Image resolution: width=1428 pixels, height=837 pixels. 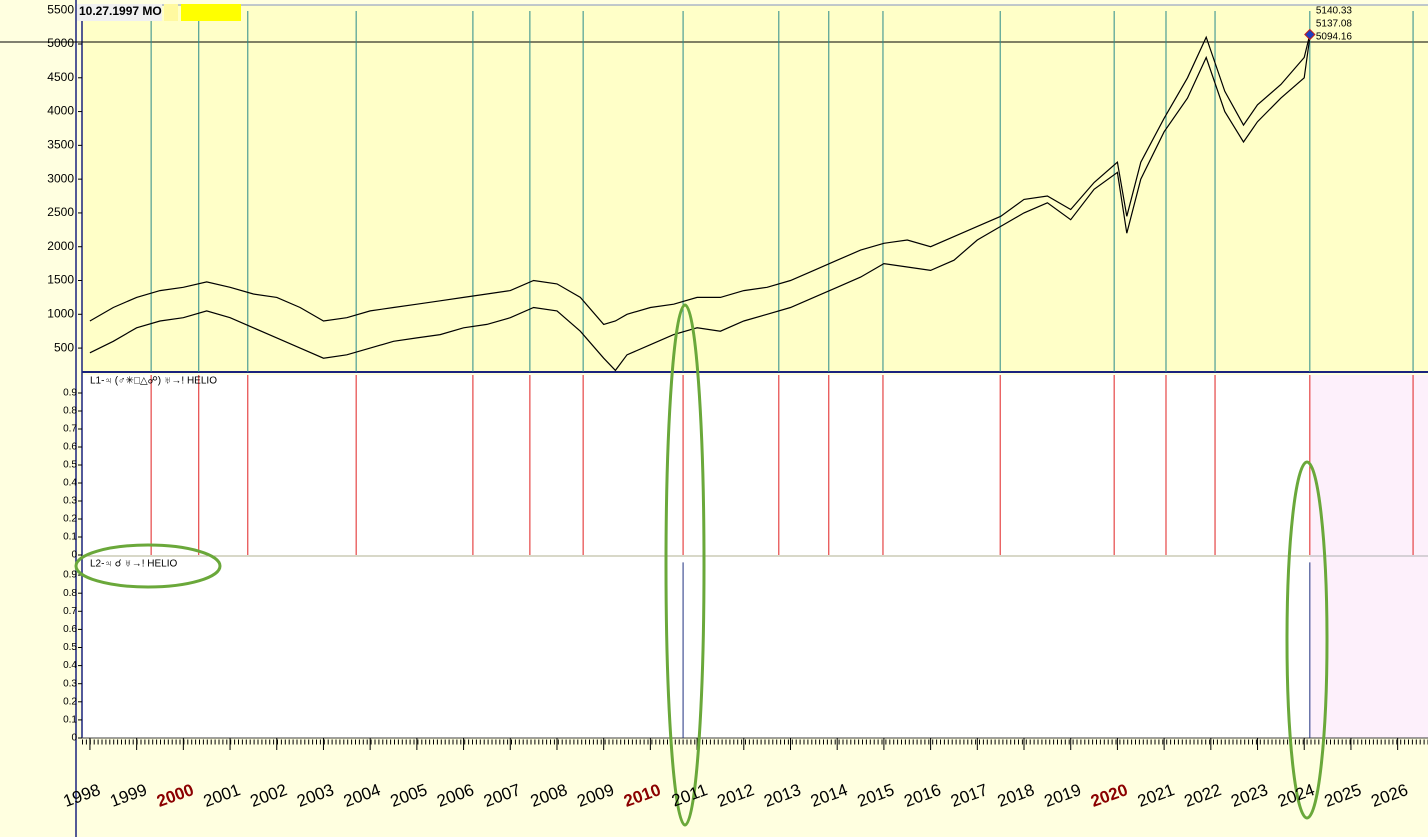 What do you see at coordinates (60, 212) in the screenshot?
I see `y-tick-label: 2500` at bounding box center [60, 212].